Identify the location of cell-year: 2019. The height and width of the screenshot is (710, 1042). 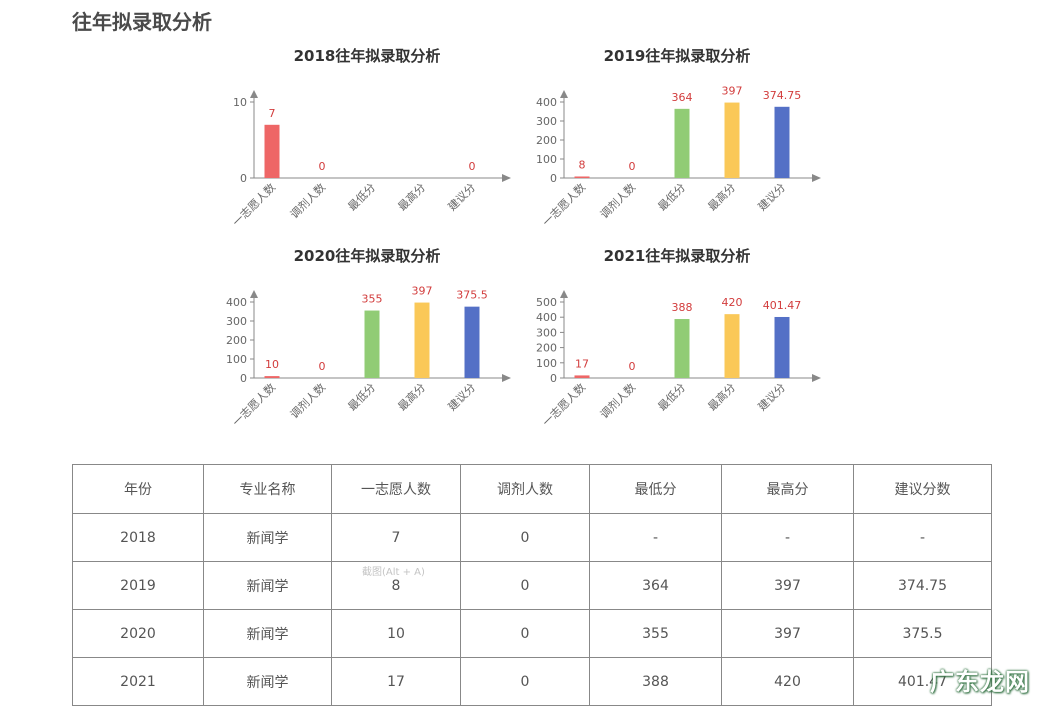
(138, 585).